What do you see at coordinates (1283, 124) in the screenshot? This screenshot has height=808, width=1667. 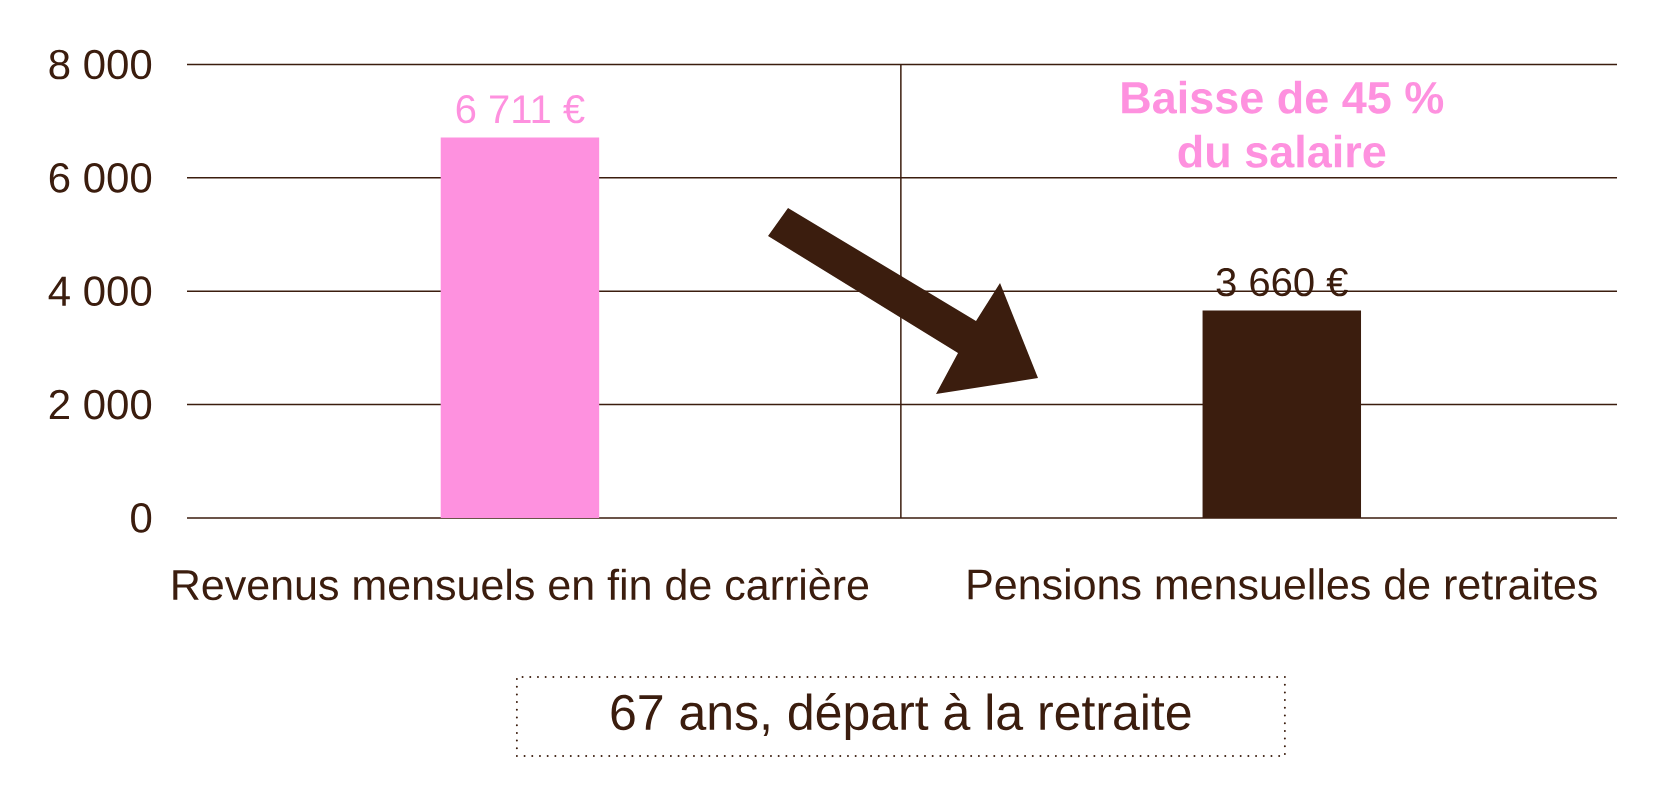 I see `annotation: Baisse de 45 % du salaire` at bounding box center [1283, 124].